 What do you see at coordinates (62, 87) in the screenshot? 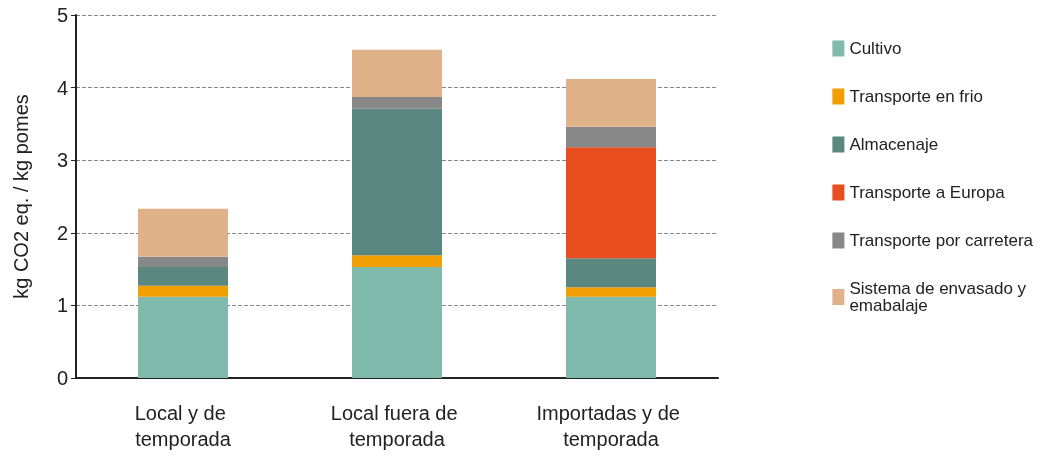
I see `y-tick-label: 4` at bounding box center [62, 87].